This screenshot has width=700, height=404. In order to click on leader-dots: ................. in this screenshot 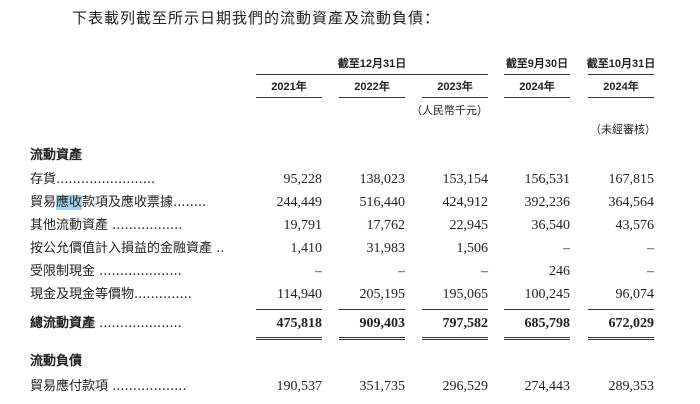, I will do `click(145, 225)`.